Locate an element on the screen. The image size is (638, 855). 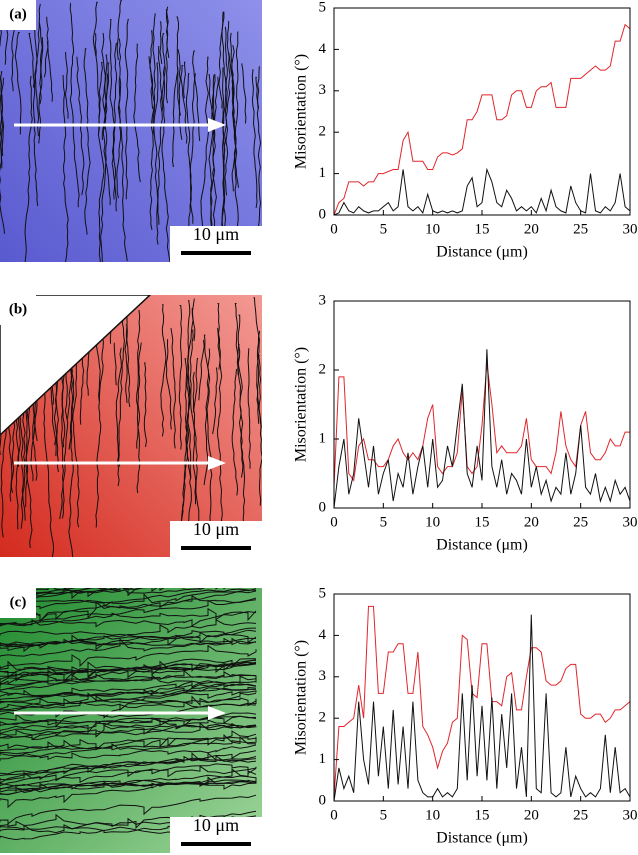
scale-bar-label: 10 μm is located at coordinates (216, 529).